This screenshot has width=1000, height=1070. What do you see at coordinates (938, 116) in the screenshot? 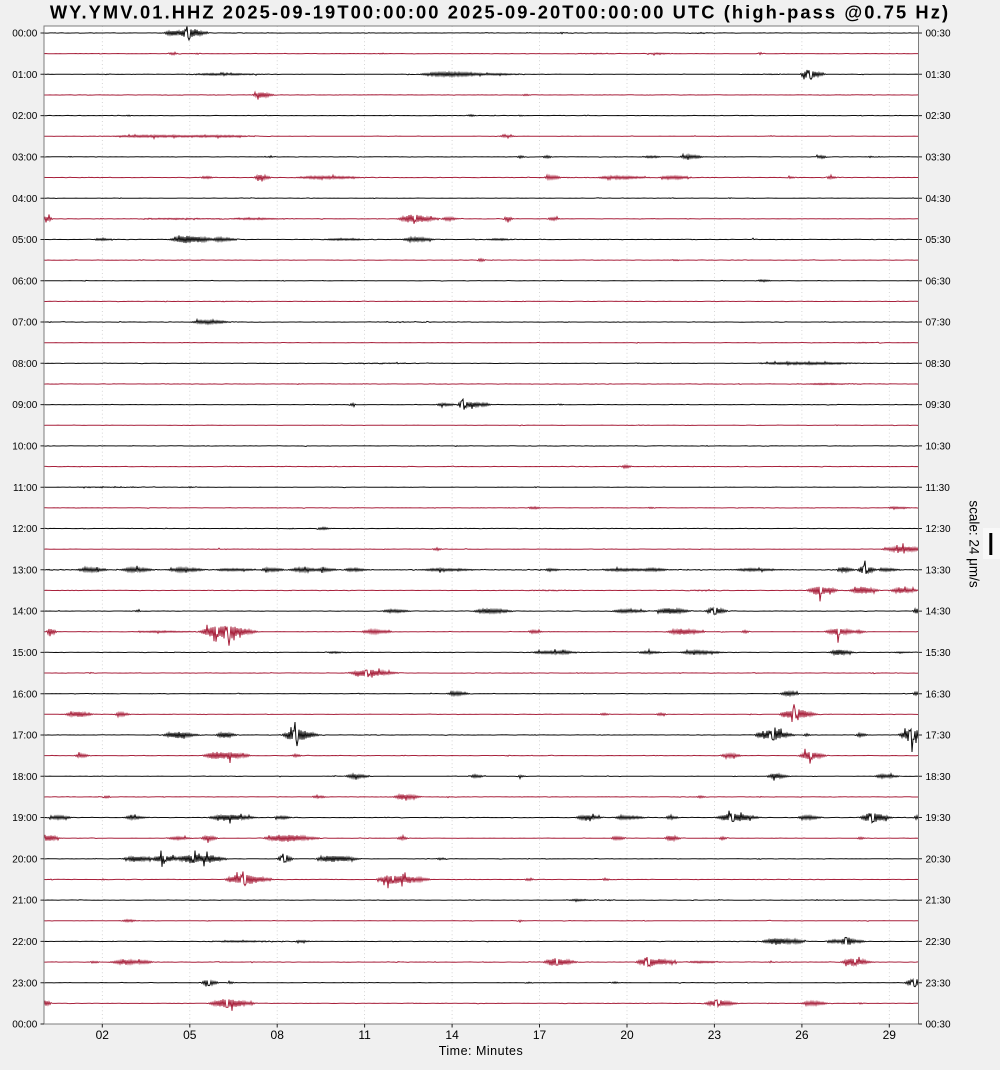
I see `svg-text: 02:30` at bounding box center [938, 116].